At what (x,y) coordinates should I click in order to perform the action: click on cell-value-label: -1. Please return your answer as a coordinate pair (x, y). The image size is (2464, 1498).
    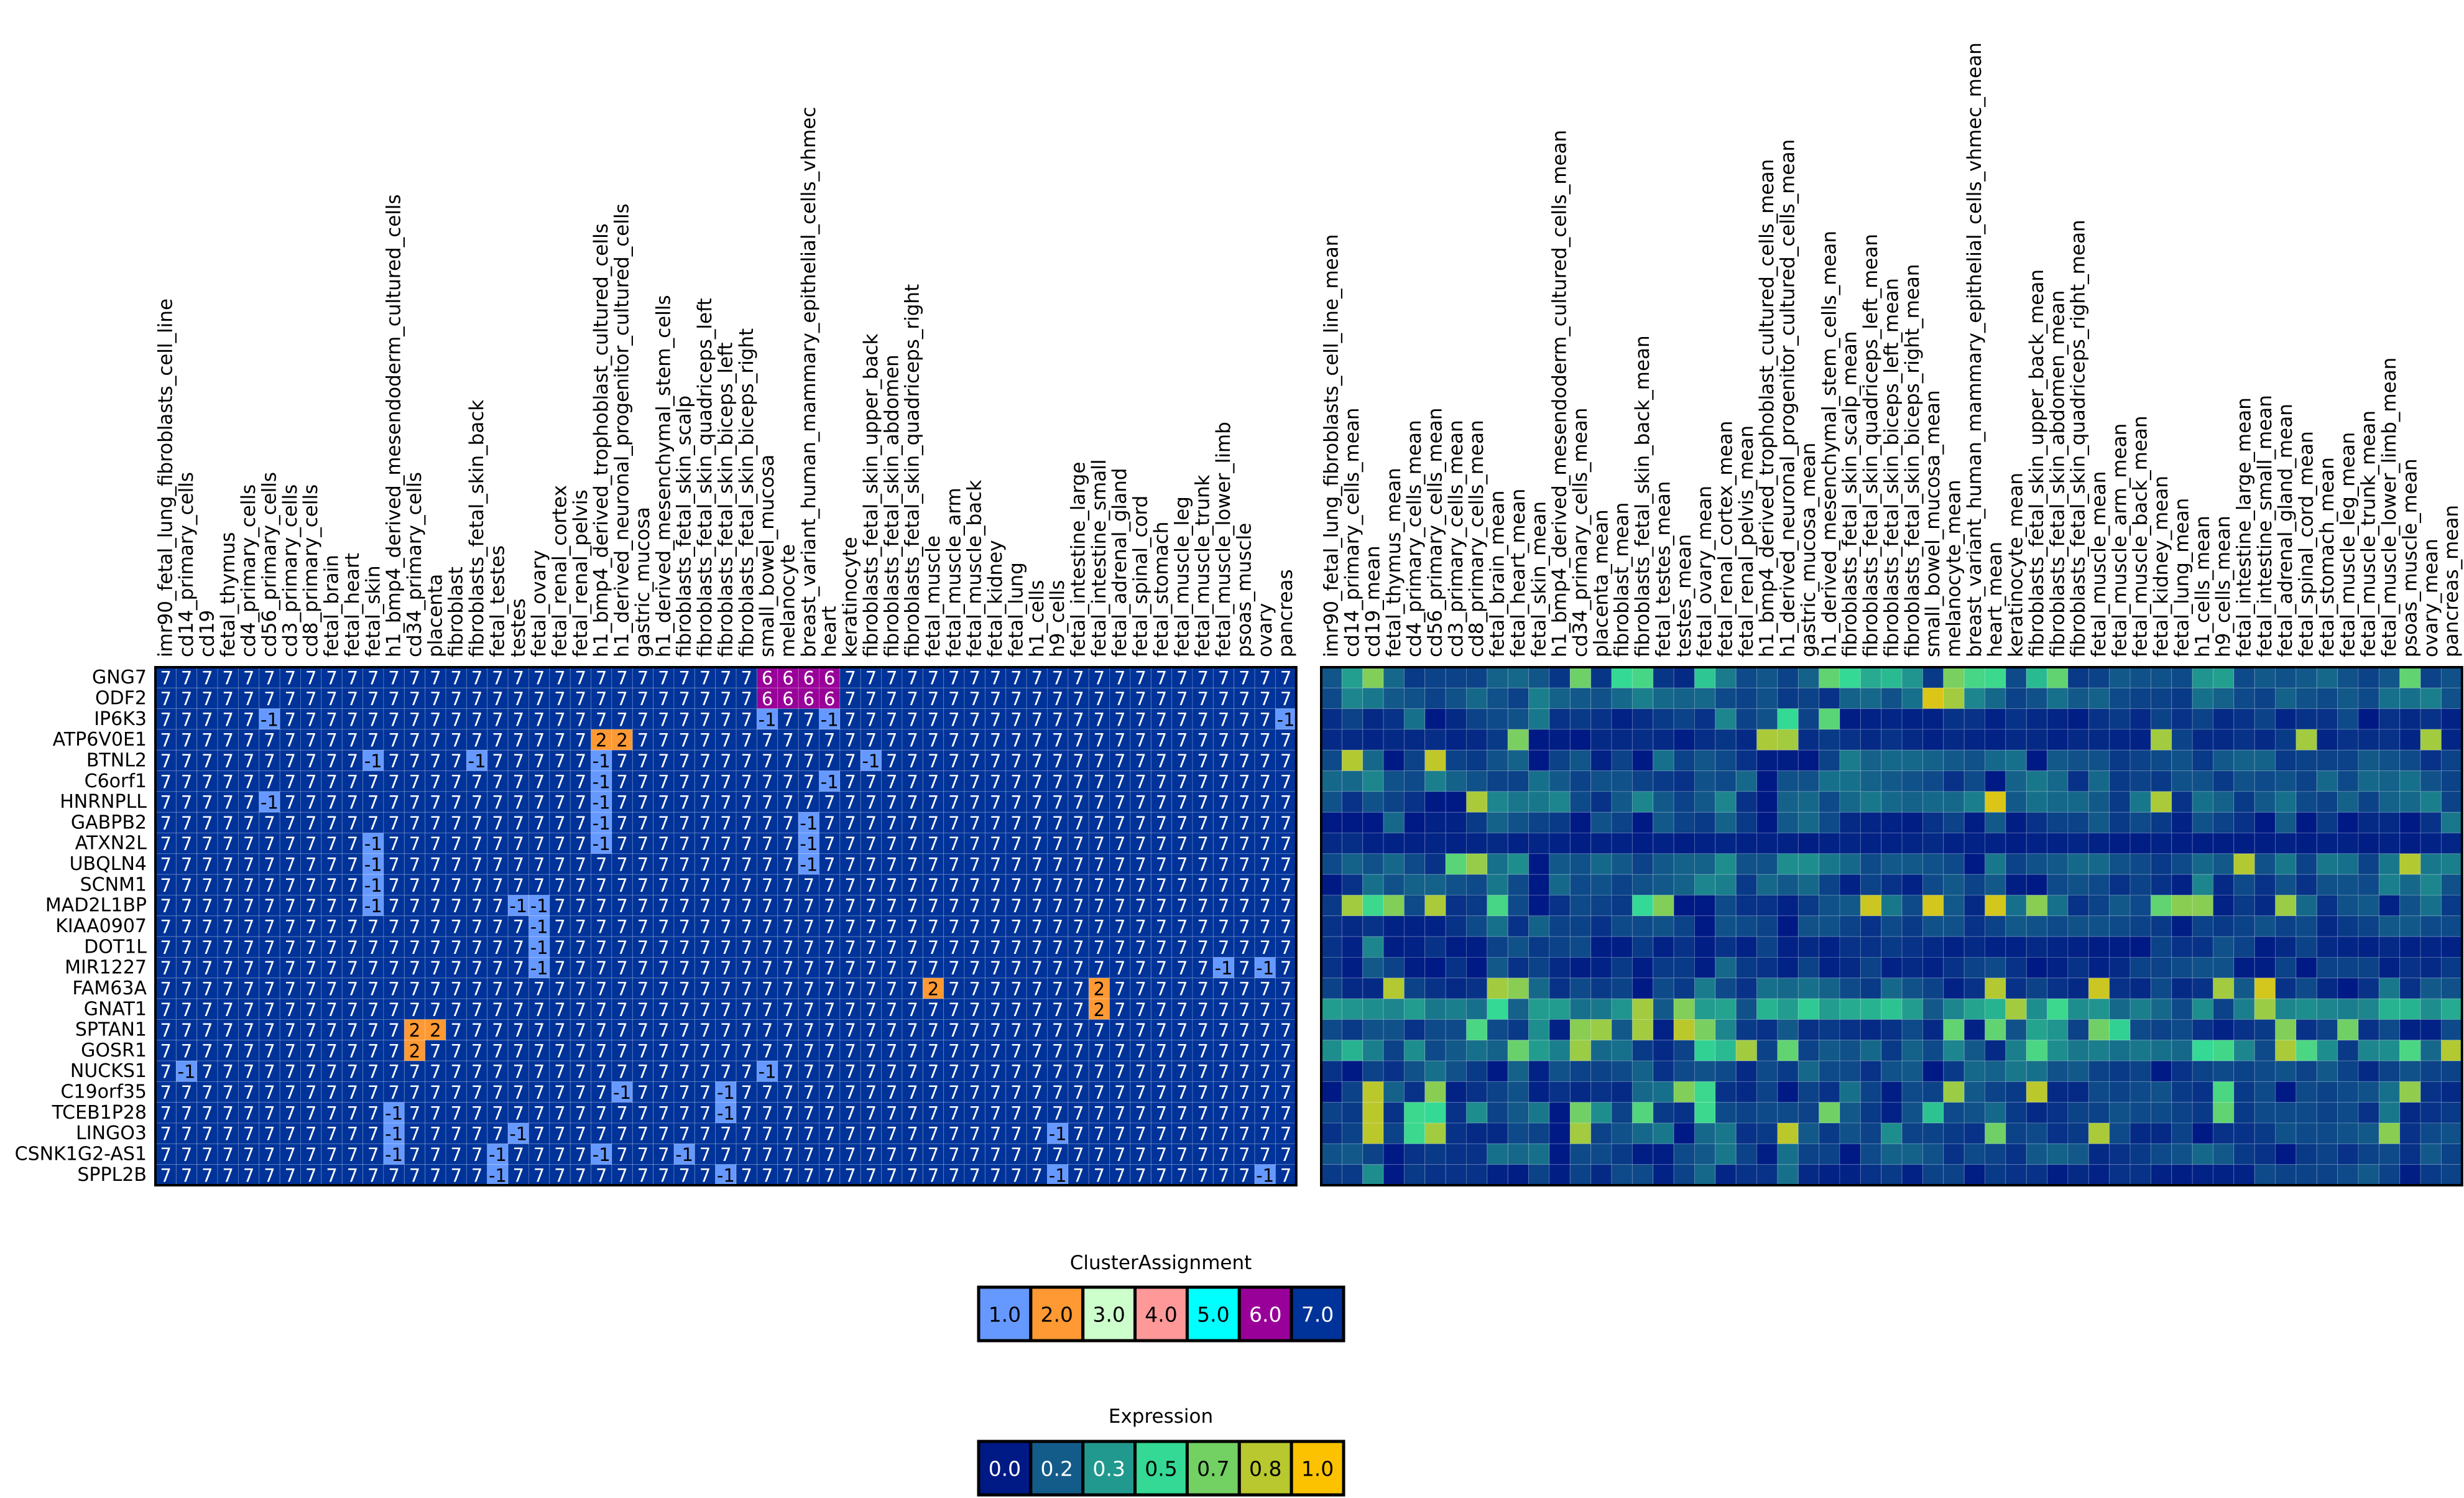
    Looking at the image, I should click on (498, 1154).